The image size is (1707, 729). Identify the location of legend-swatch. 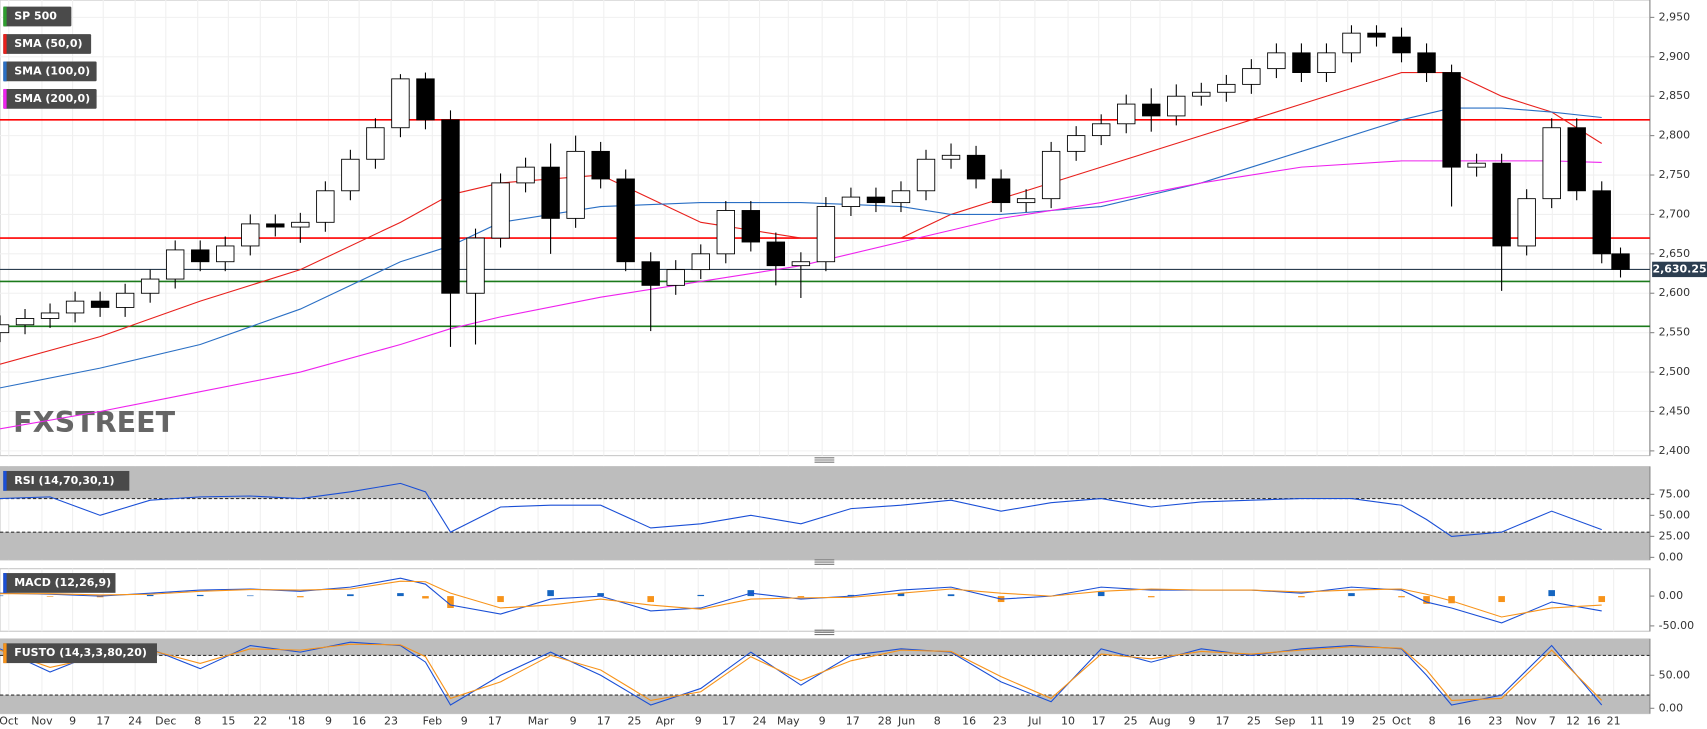
(5, 44).